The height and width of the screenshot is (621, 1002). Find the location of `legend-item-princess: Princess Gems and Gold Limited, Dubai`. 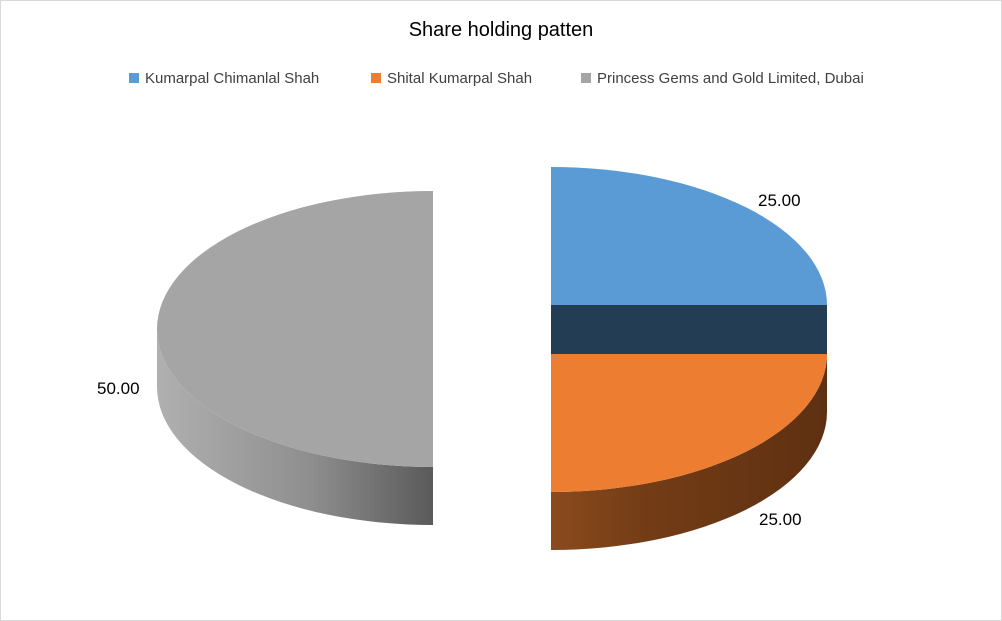

legend-item-princess: Princess Gems and Gold Limited, Dubai is located at coordinates (722, 78).